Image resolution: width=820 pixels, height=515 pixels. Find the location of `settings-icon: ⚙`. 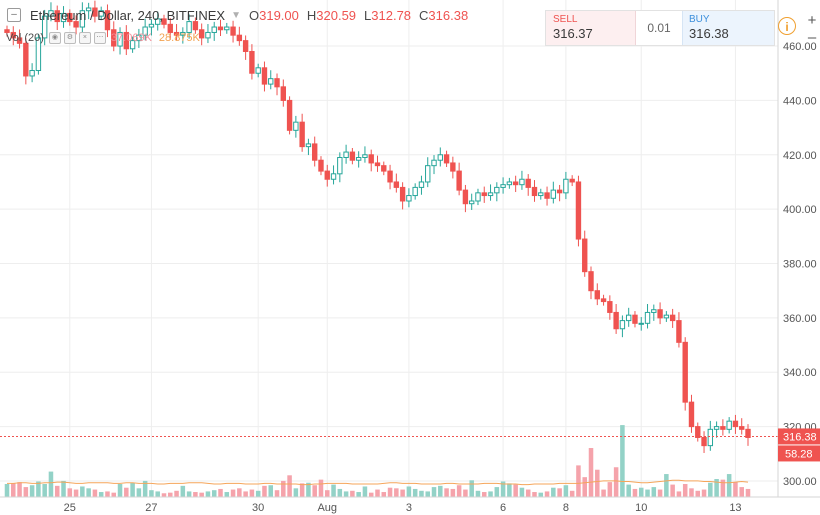

settings-icon: ⚙ is located at coordinates (69, 38).